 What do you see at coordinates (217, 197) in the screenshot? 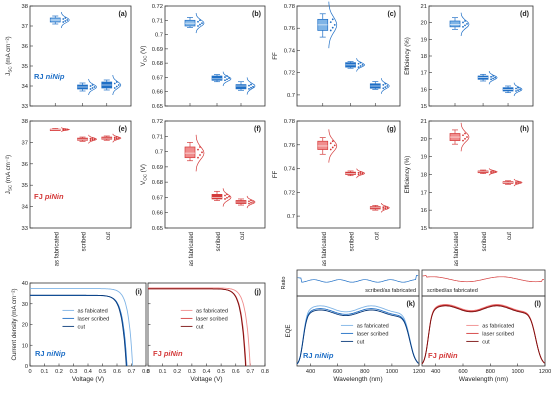
I see `box` at bounding box center [217, 197].